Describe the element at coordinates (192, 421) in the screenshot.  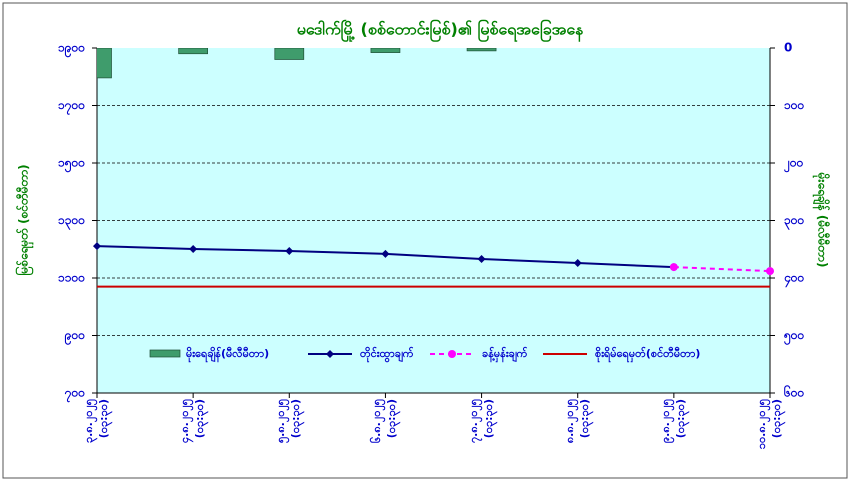
I see `x-tick-label: ၄.၈.၂၀၂၅ (၀၃:၃၀)` at that location.